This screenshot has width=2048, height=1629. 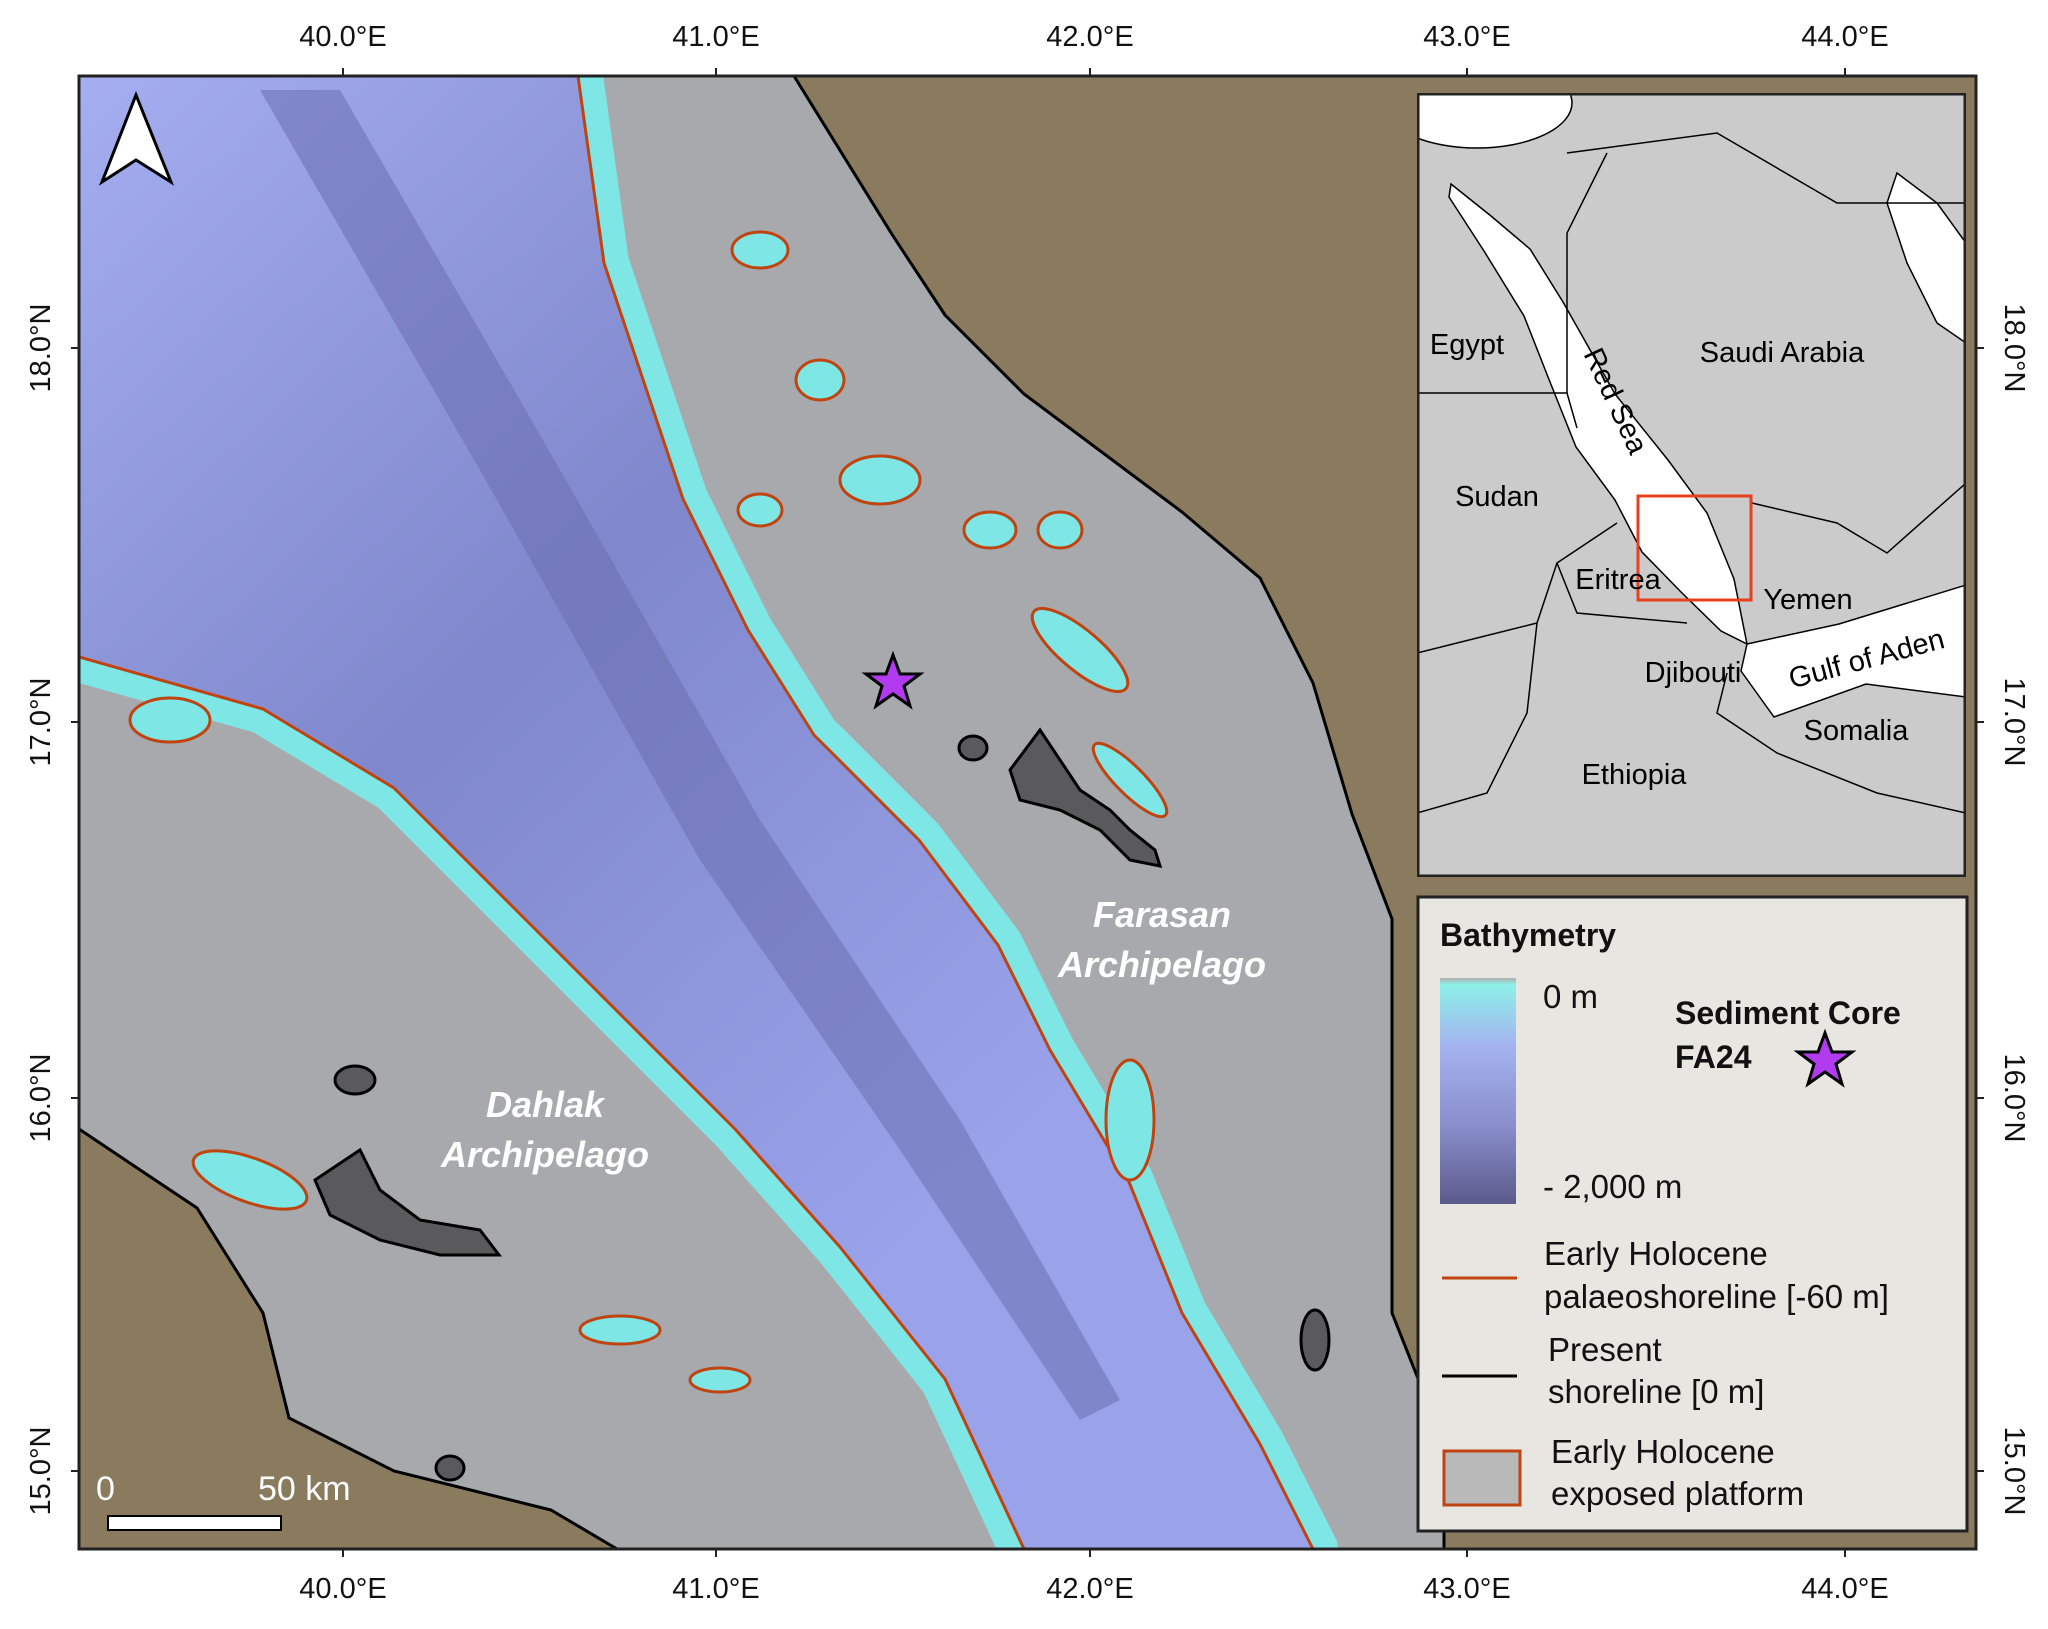 I want to click on lat-tick-right: 18.0°N, so click(x=2014, y=348).